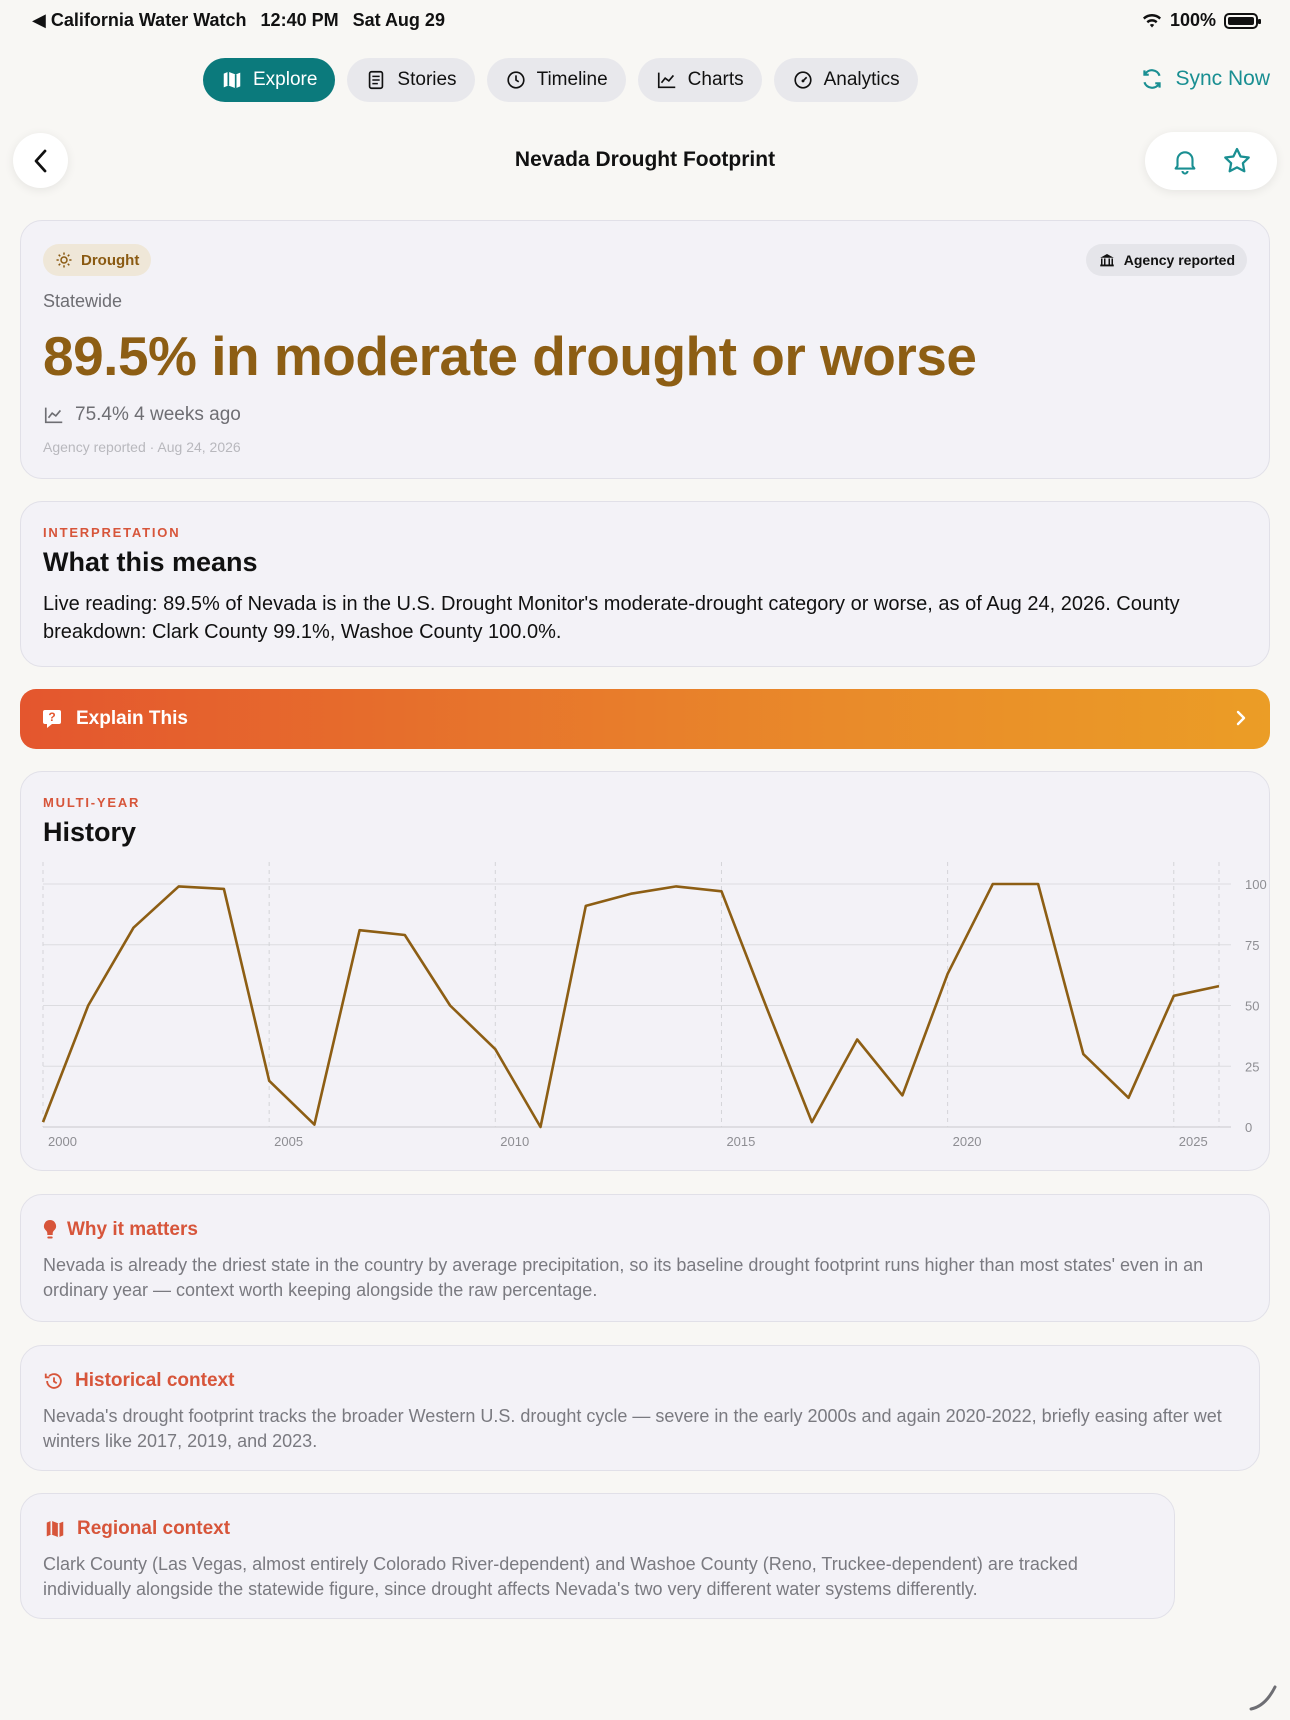 The image size is (1290, 1720). Describe the element at coordinates (1252, 1066) in the screenshot. I see `y-tick-label: 25` at that location.